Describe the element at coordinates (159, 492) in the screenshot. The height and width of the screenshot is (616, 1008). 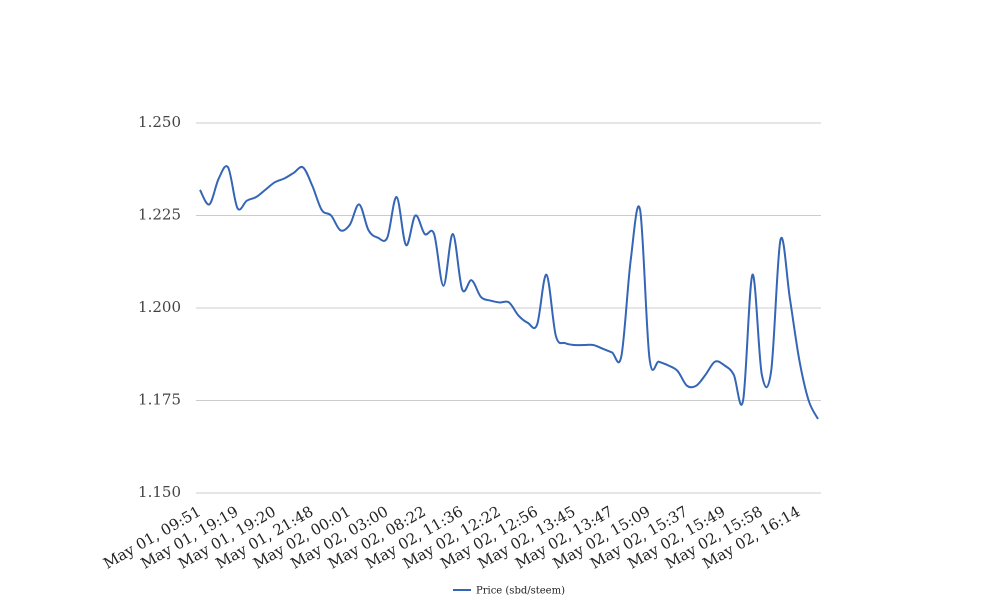
I see `y-tick-label: 1.150` at that location.